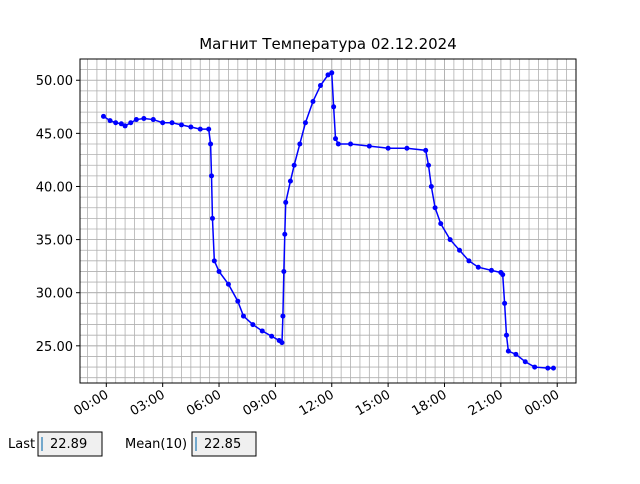 This screenshot has width=640, height=484. Describe the element at coordinates (54, 294) in the screenshot. I see `y-tick-label: 30.00` at that location.